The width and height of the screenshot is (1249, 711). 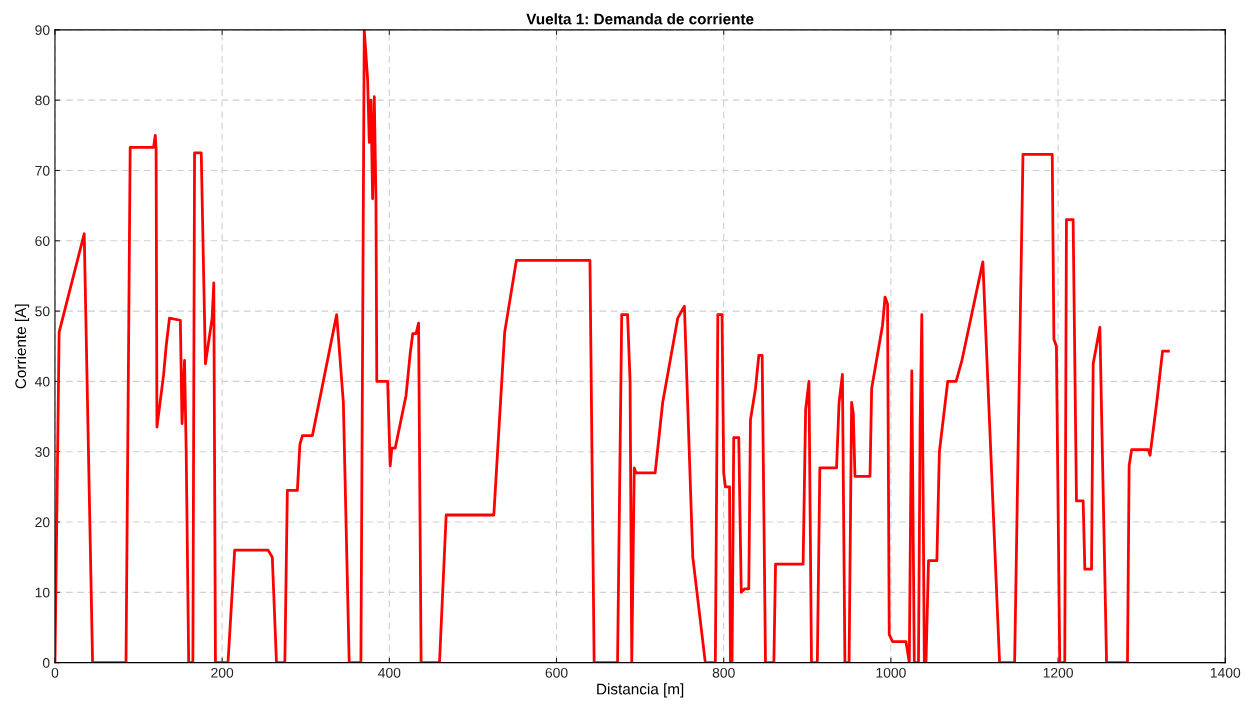 I want to click on y-tick-label: 60, so click(x=42, y=241).